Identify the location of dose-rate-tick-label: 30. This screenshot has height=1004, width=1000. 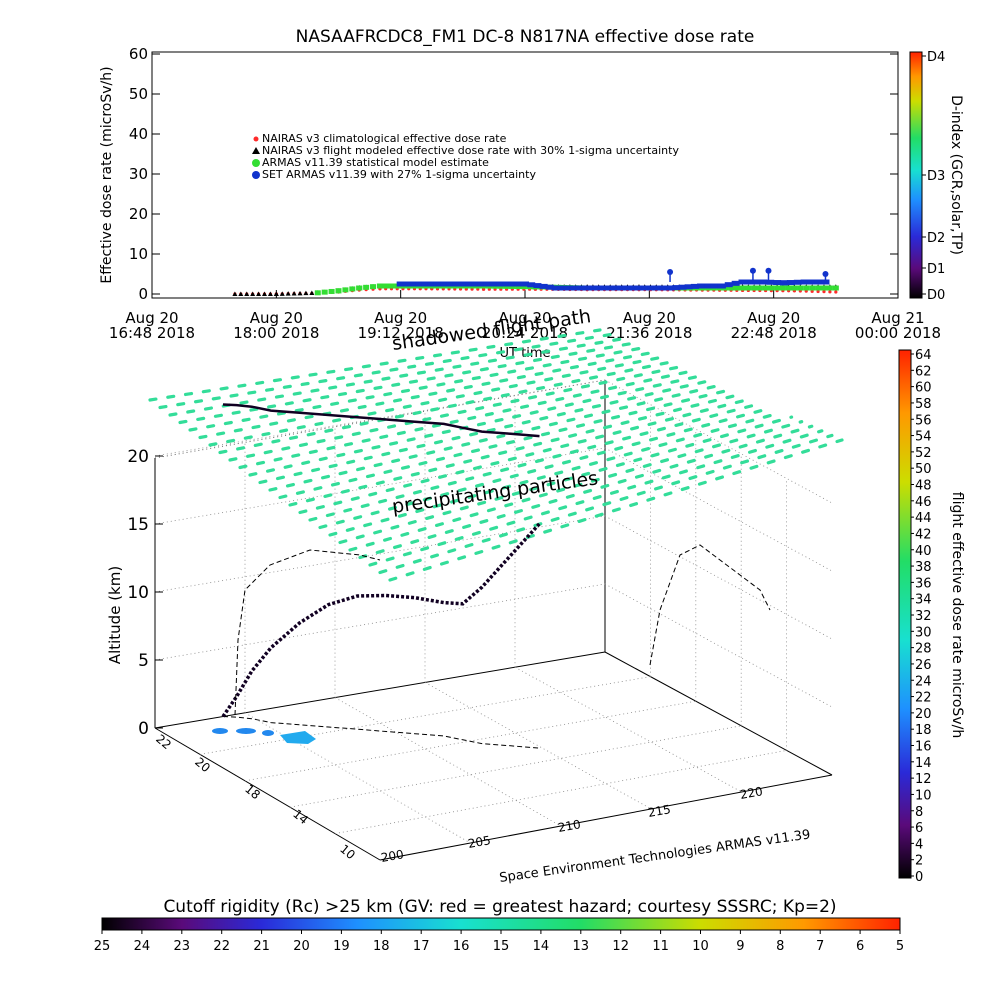
(923, 632).